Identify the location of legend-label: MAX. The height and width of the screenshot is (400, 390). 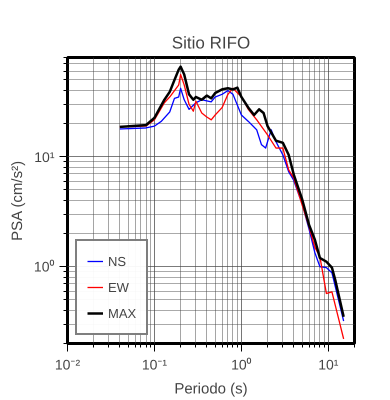
(122, 313).